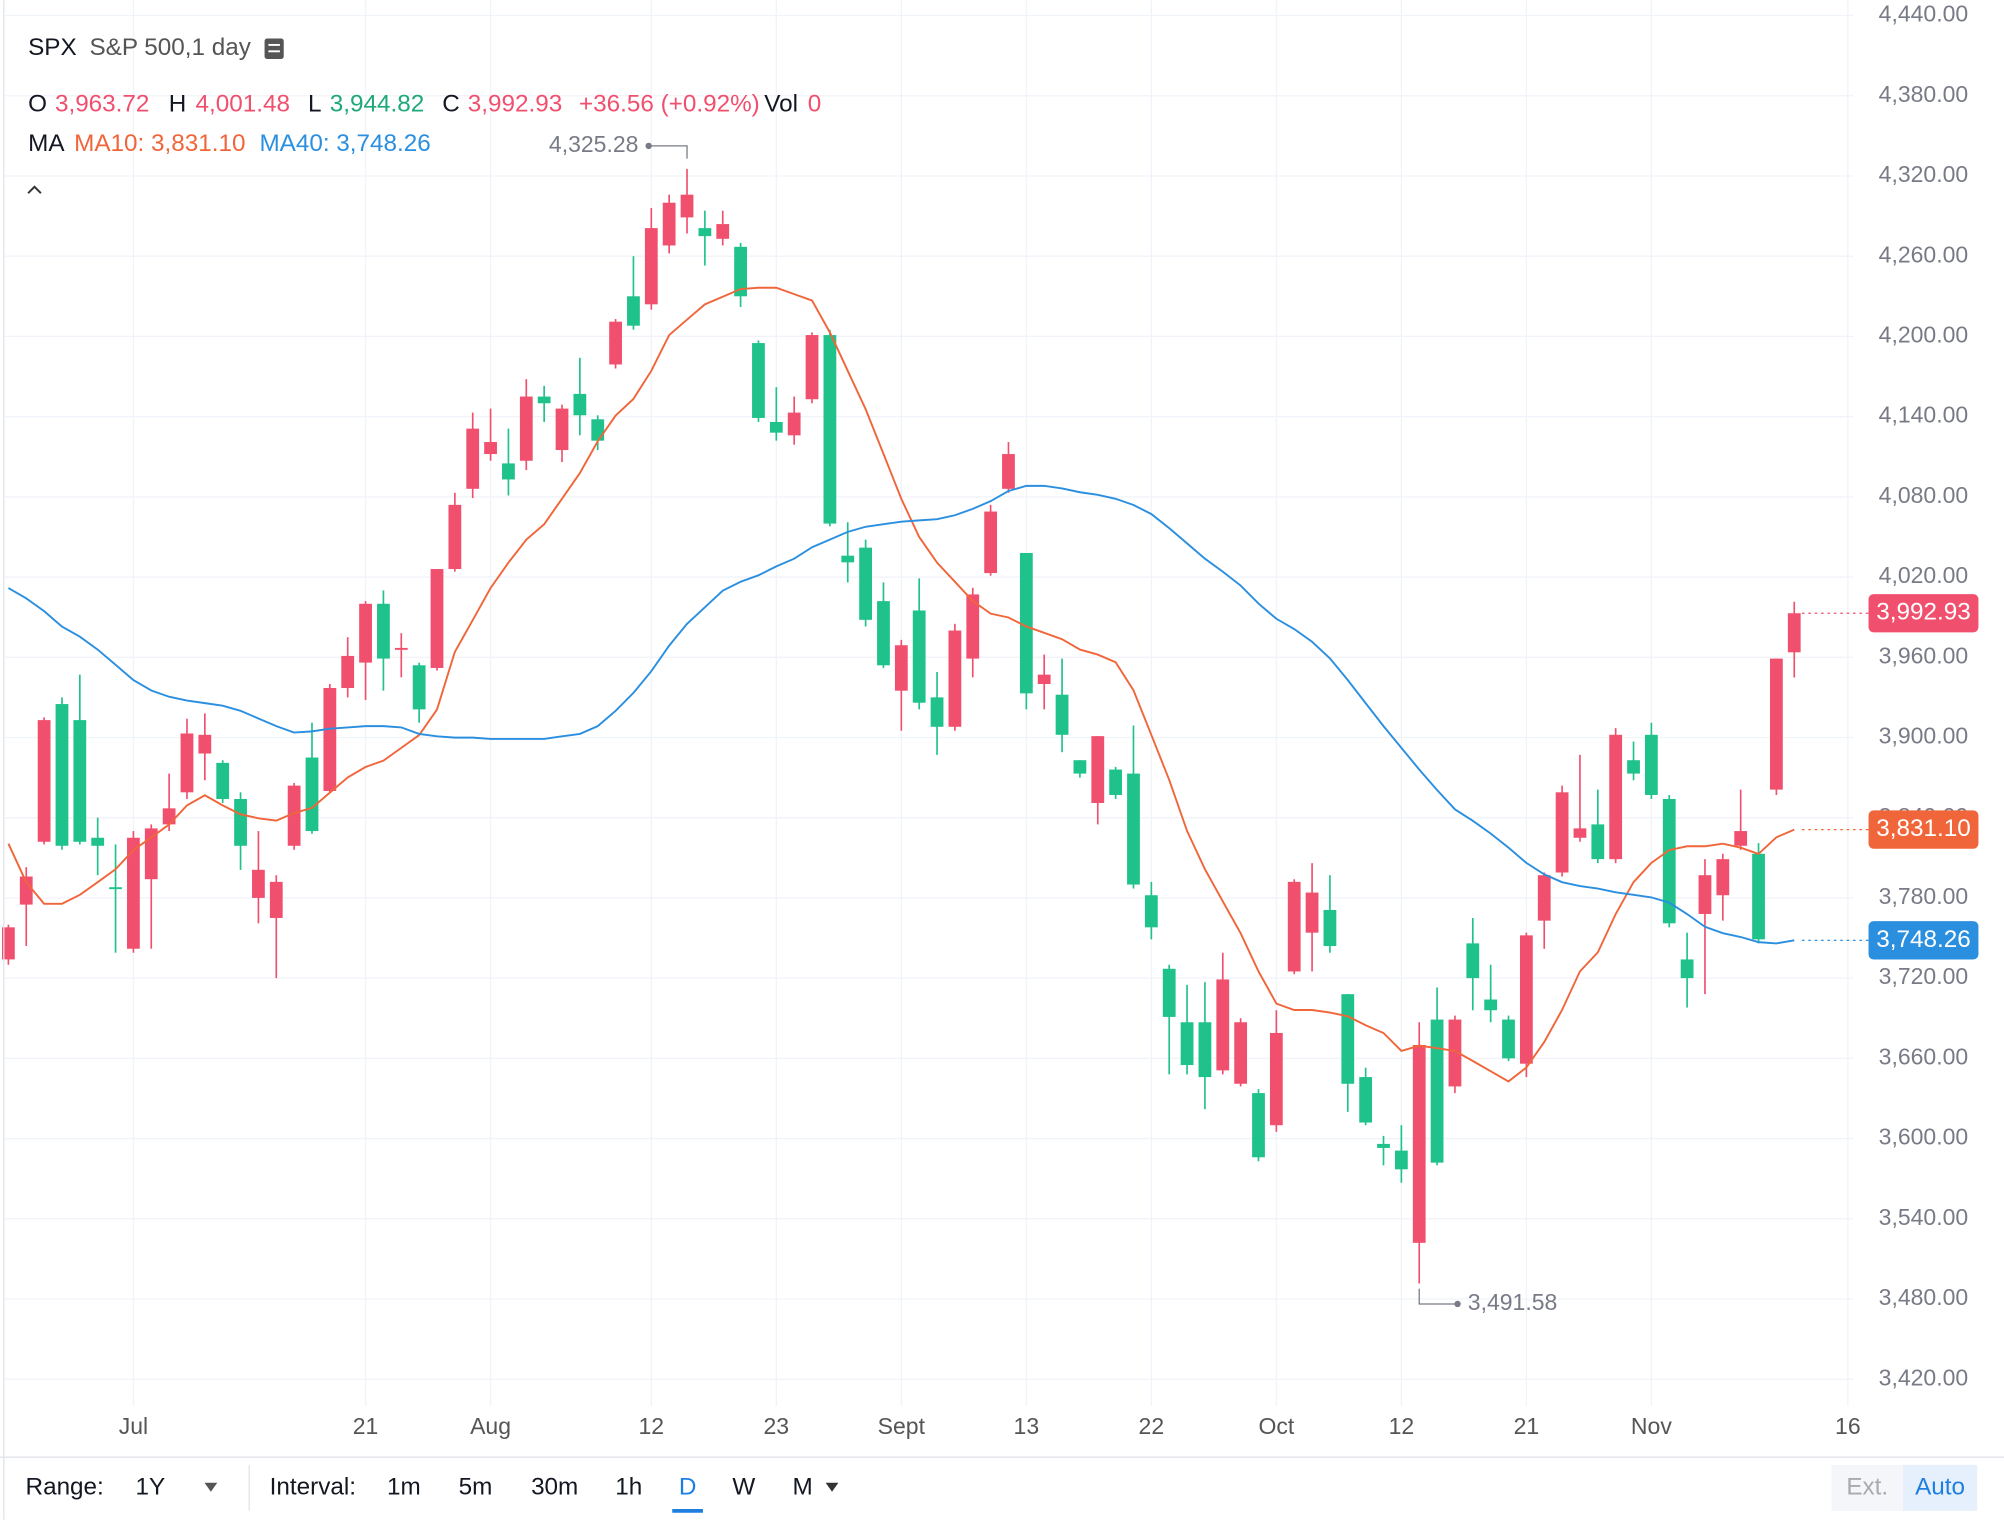 The width and height of the screenshot is (2004, 1520). I want to click on legend-key: Vol, so click(781, 103).